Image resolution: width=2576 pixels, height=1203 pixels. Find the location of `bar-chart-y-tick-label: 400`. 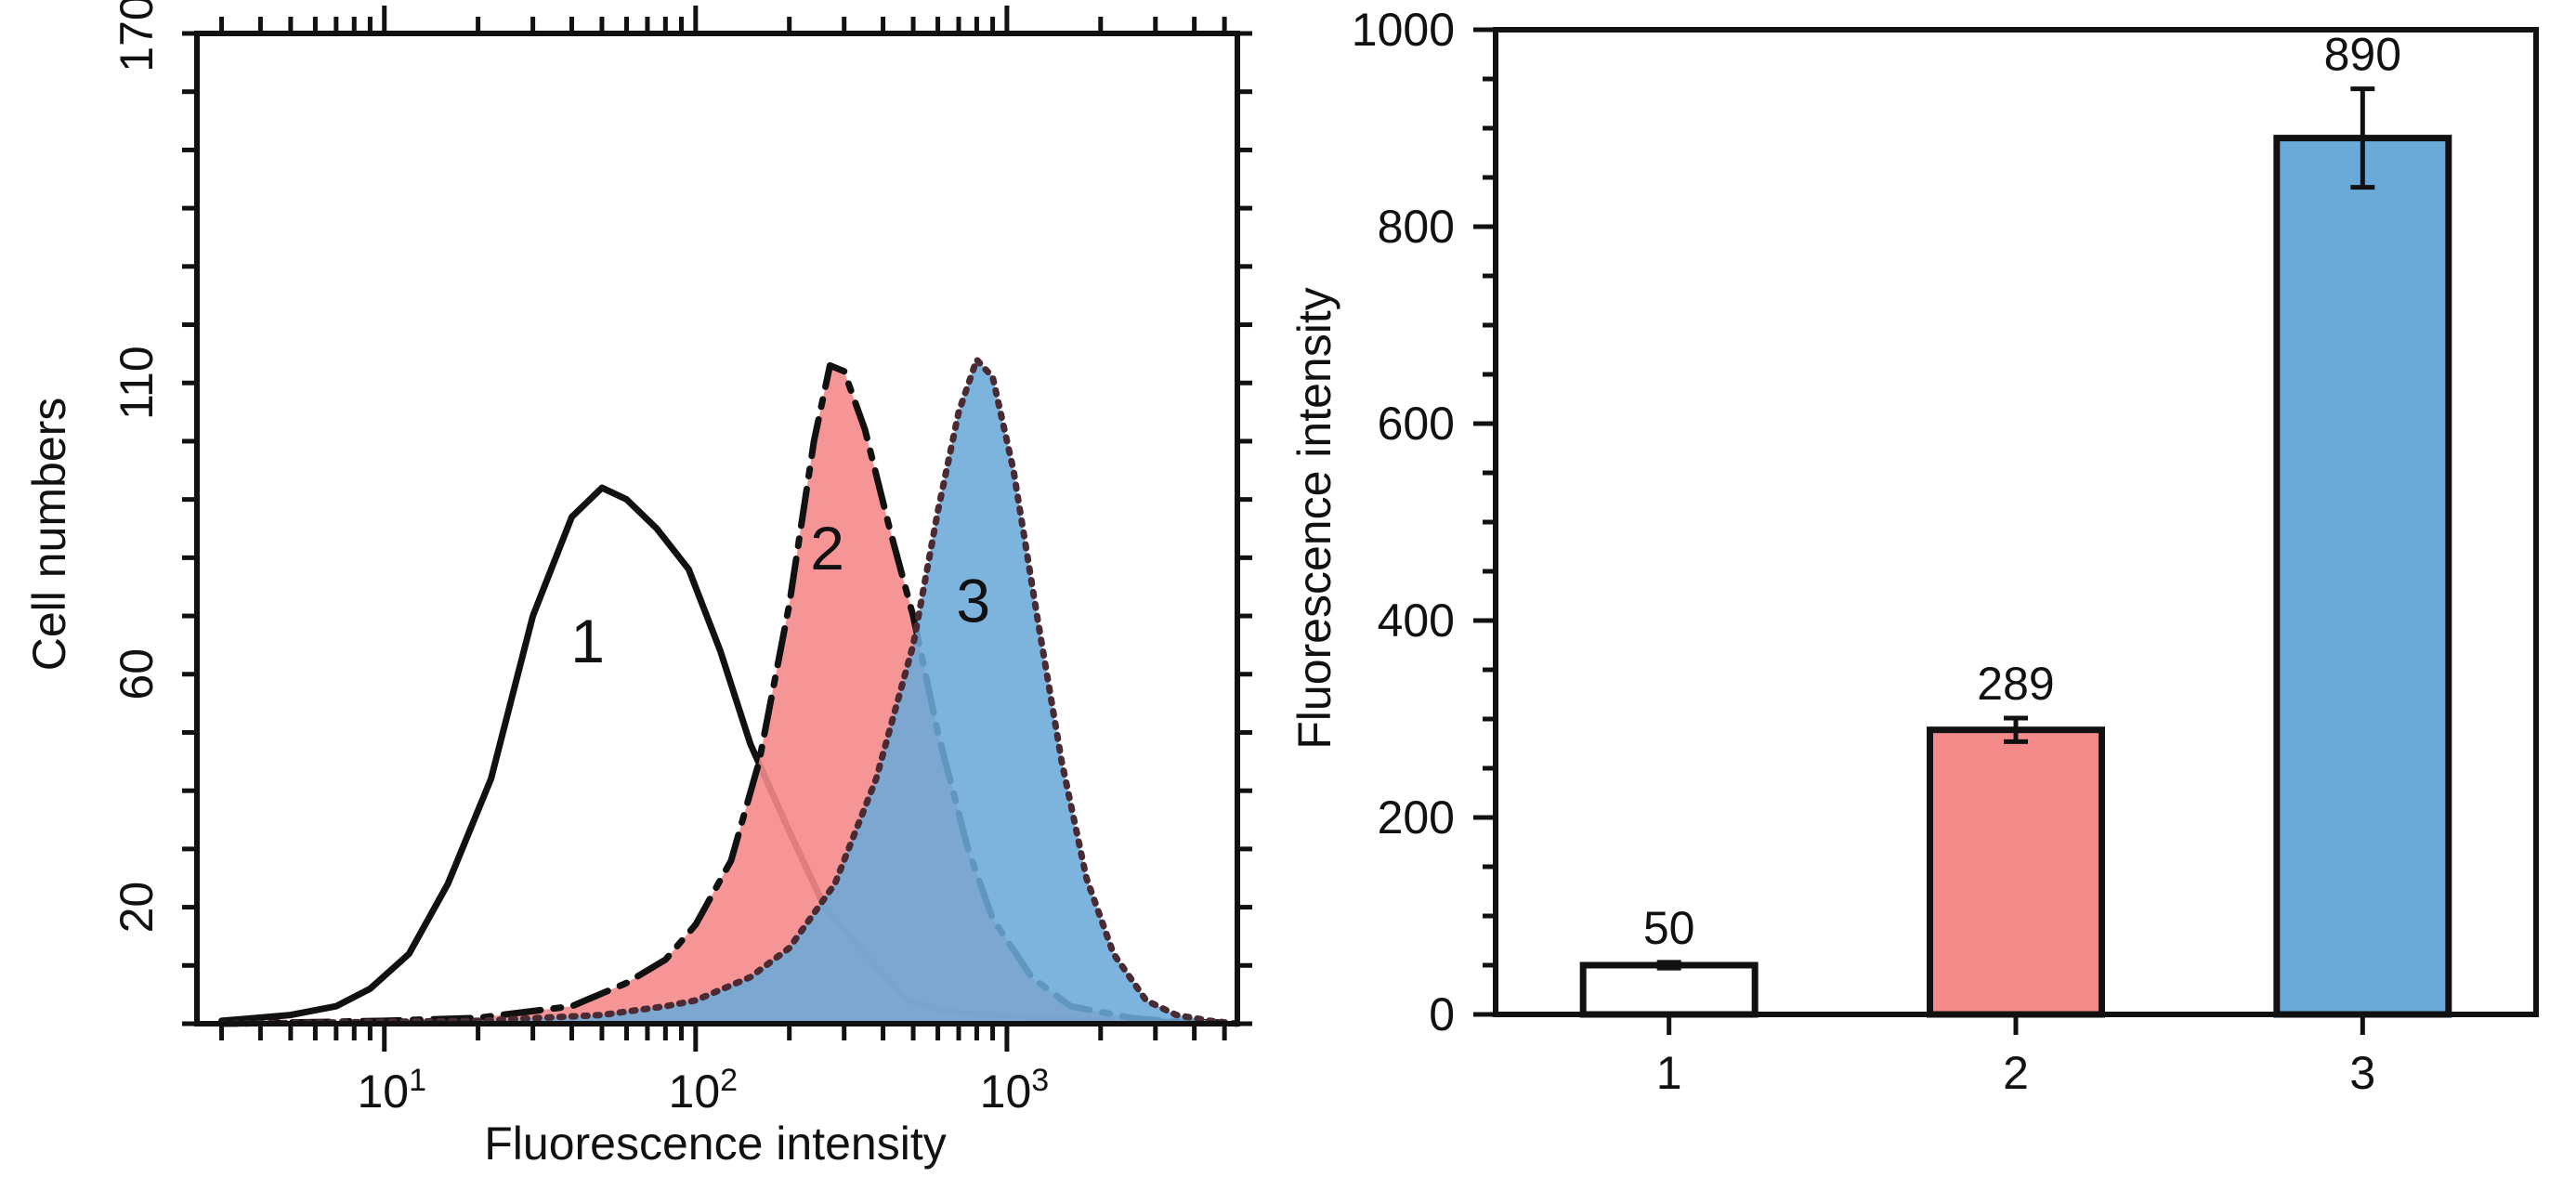

bar-chart-y-tick-label: 400 is located at coordinates (1416, 621).